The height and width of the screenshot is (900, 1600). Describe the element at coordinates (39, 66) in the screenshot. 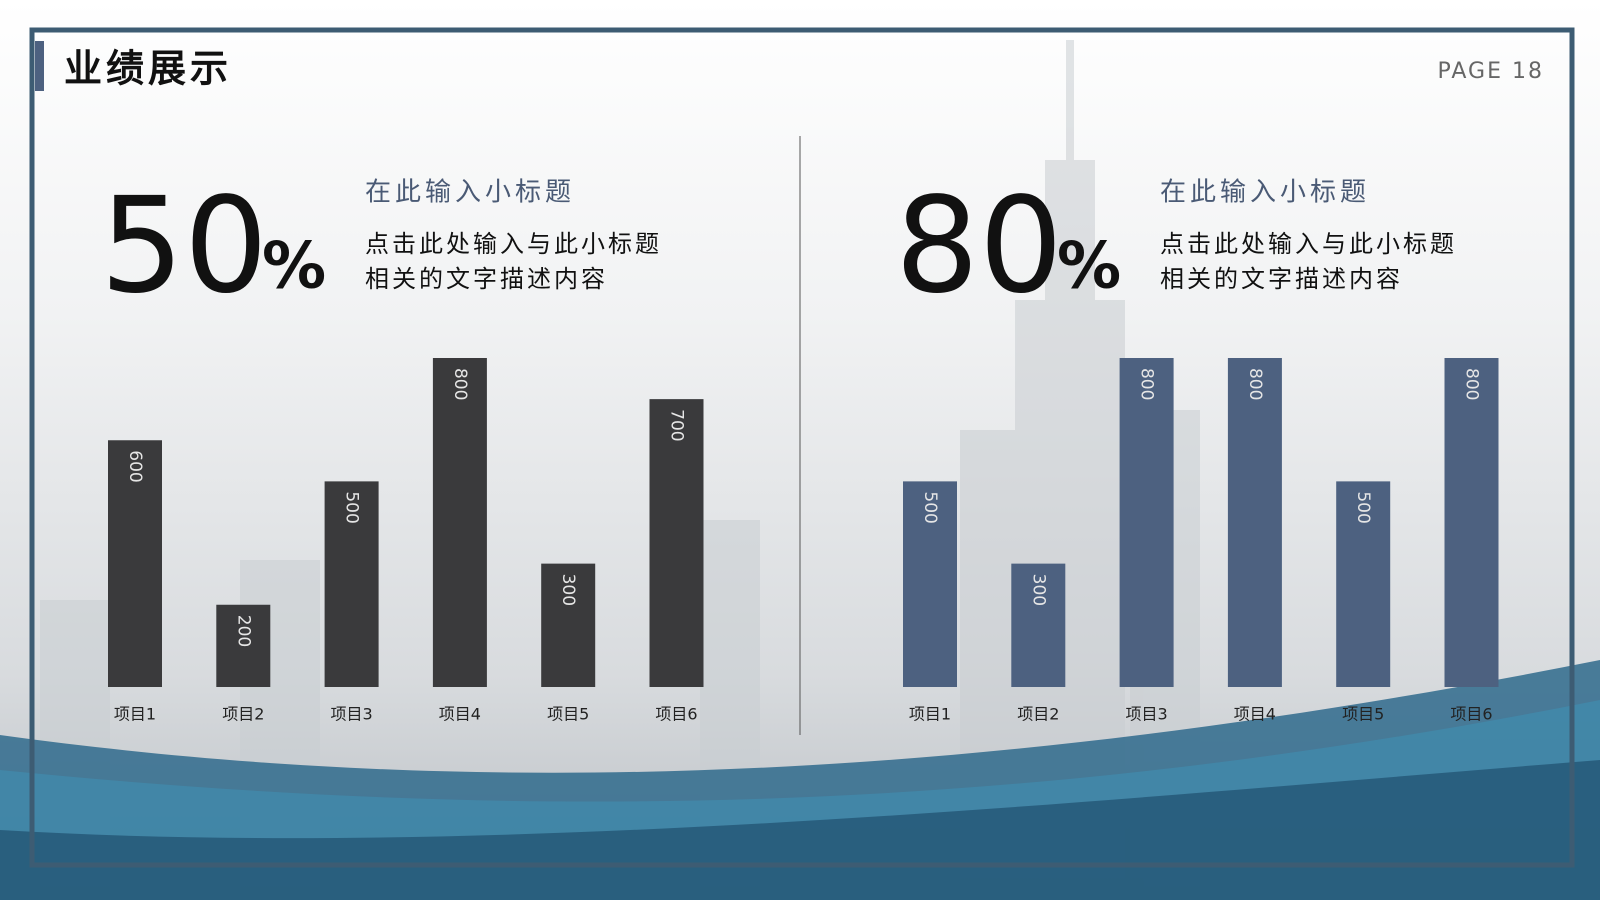

I see `title-accent` at that location.